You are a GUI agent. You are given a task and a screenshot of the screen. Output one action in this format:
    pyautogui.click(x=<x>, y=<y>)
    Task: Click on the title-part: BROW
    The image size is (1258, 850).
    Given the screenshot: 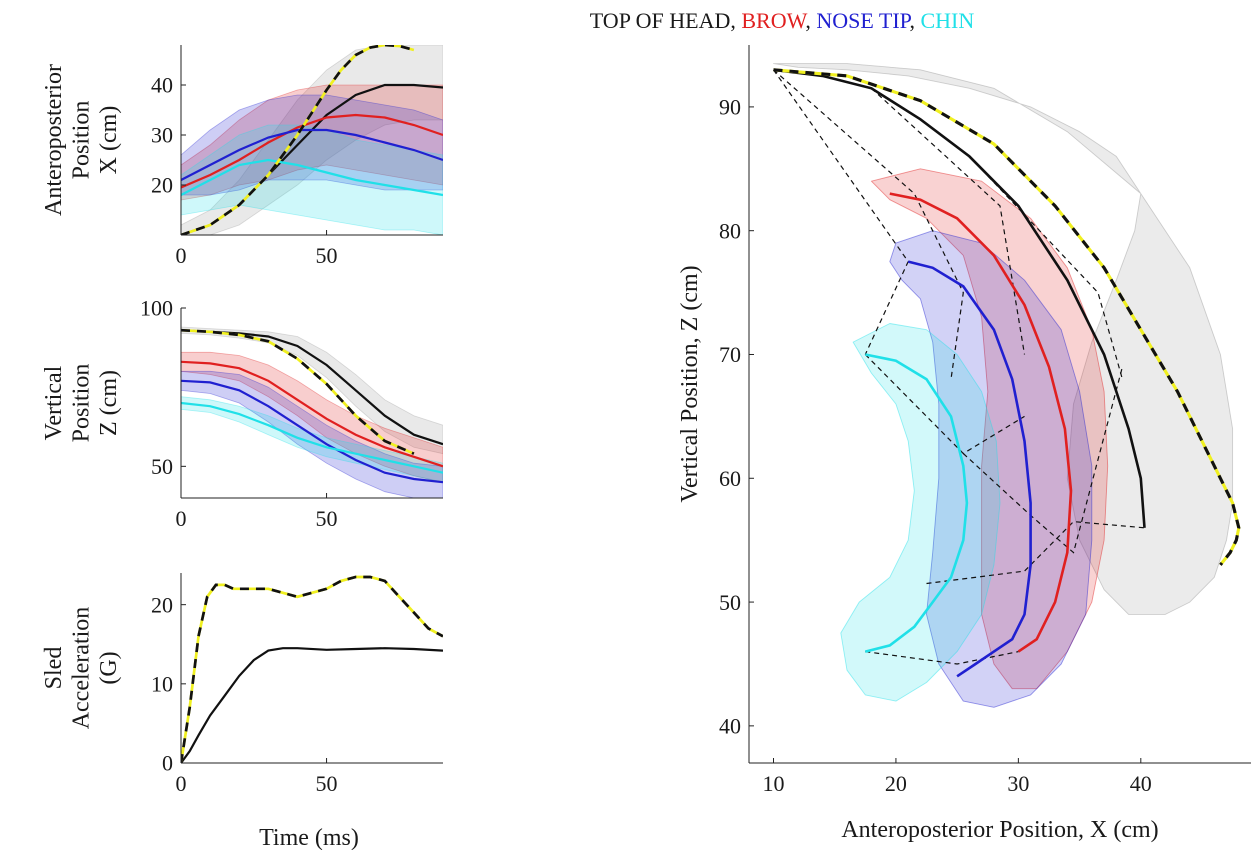 What is the action you would take?
    pyautogui.click(x=774, y=20)
    